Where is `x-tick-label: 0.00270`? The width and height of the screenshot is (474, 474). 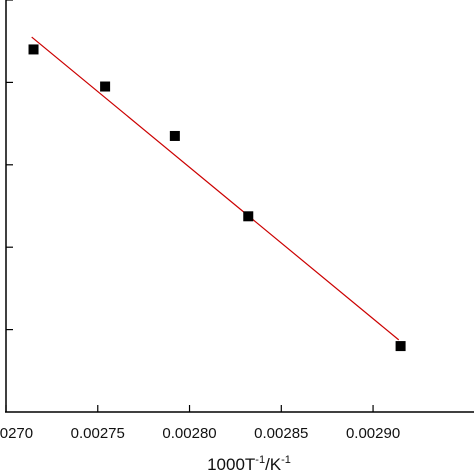
x-tick-label: 0.00270 is located at coordinates (16, 433).